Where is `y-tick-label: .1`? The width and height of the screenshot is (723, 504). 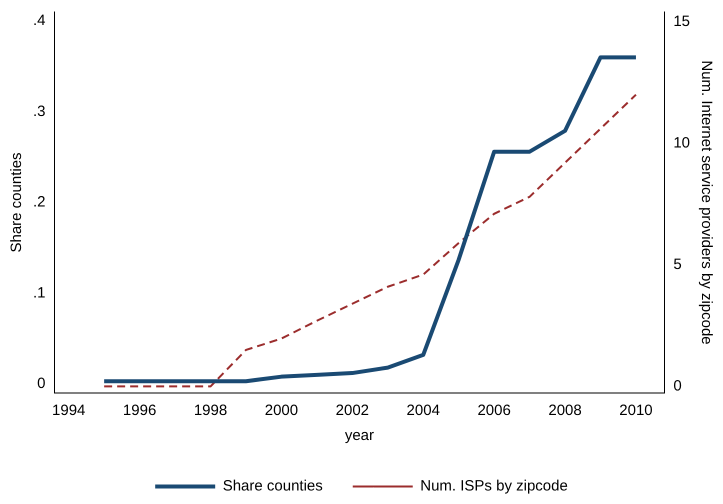 y-tick-label: .1 is located at coordinates (39, 293).